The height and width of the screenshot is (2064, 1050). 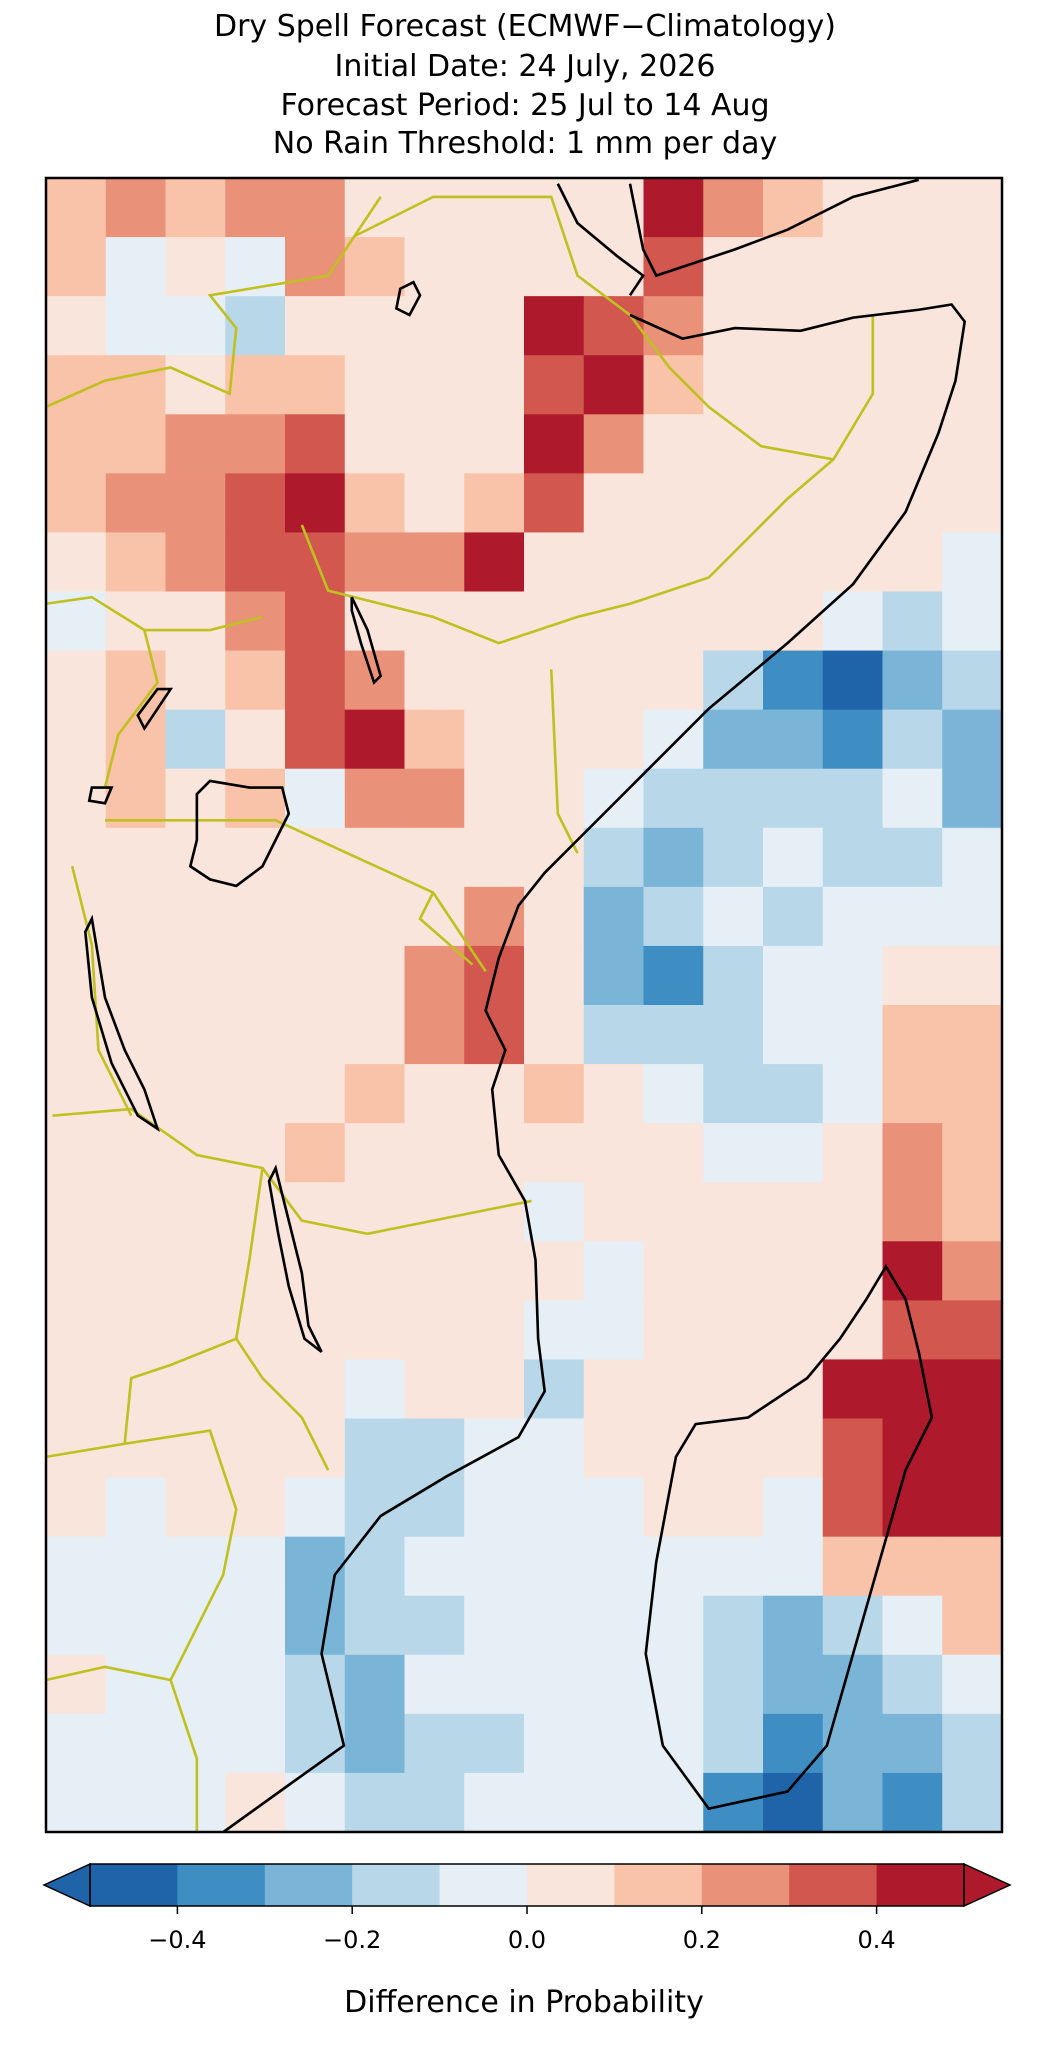 What do you see at coordinates (525, 26) in the screenshot?
I see `chart-title: Dry Spell Forecast (ECMWF−Climatology)` at bounding box center [525, 26].